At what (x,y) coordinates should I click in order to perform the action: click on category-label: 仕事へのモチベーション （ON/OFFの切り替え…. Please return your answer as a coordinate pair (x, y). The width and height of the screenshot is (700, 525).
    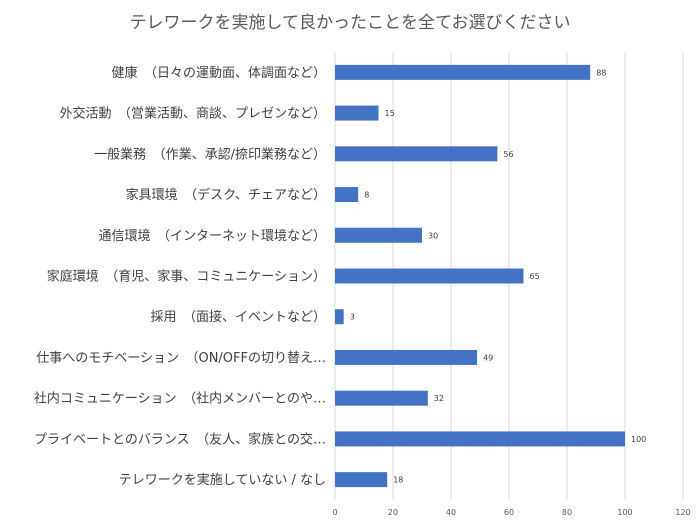
    Looking at the image, I should click on (181, 358).